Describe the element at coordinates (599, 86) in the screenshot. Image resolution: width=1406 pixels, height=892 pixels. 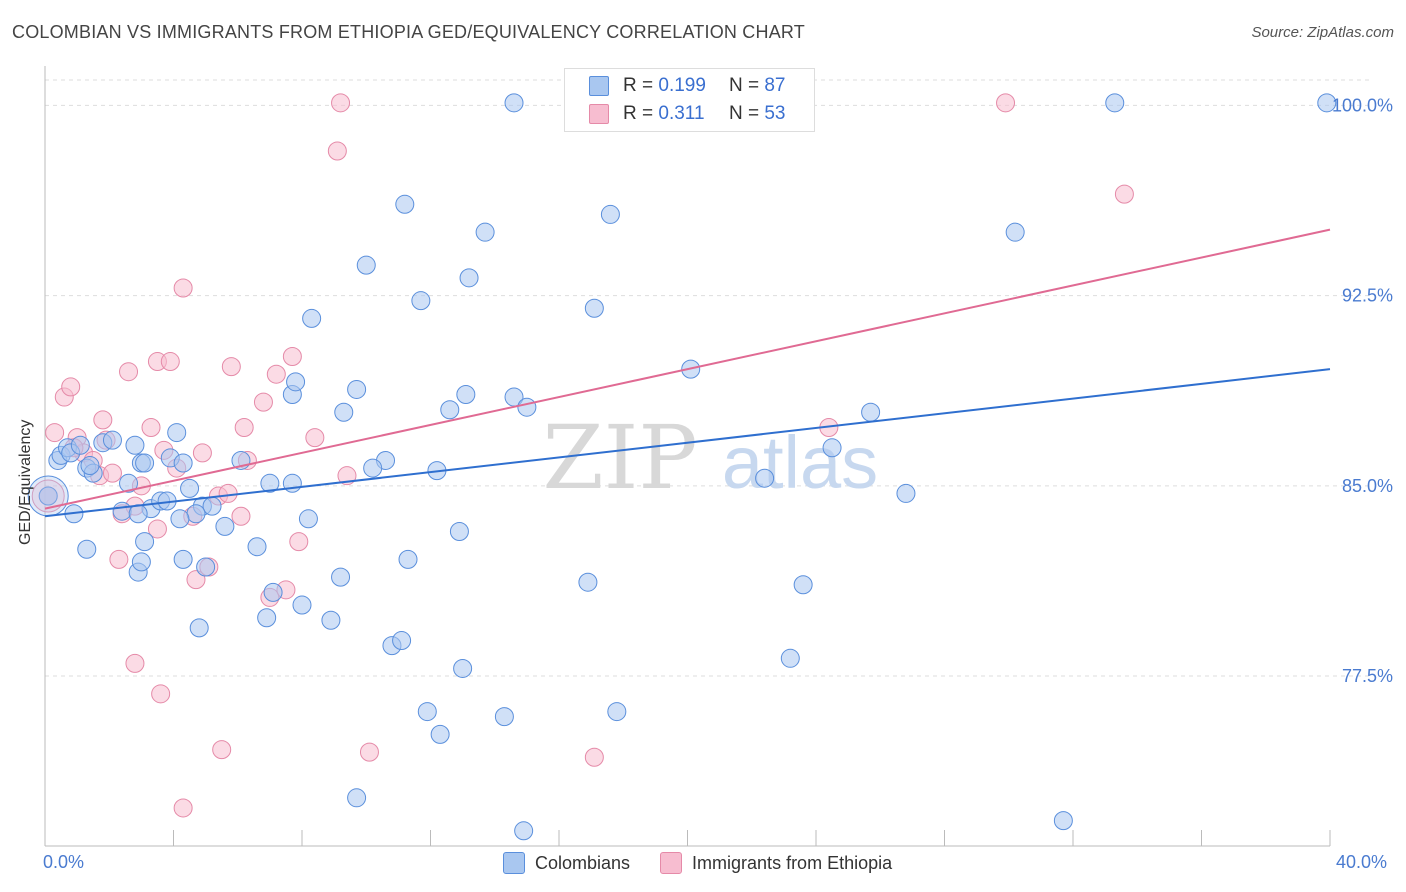
I see `legend-swatch-blue` at that location.